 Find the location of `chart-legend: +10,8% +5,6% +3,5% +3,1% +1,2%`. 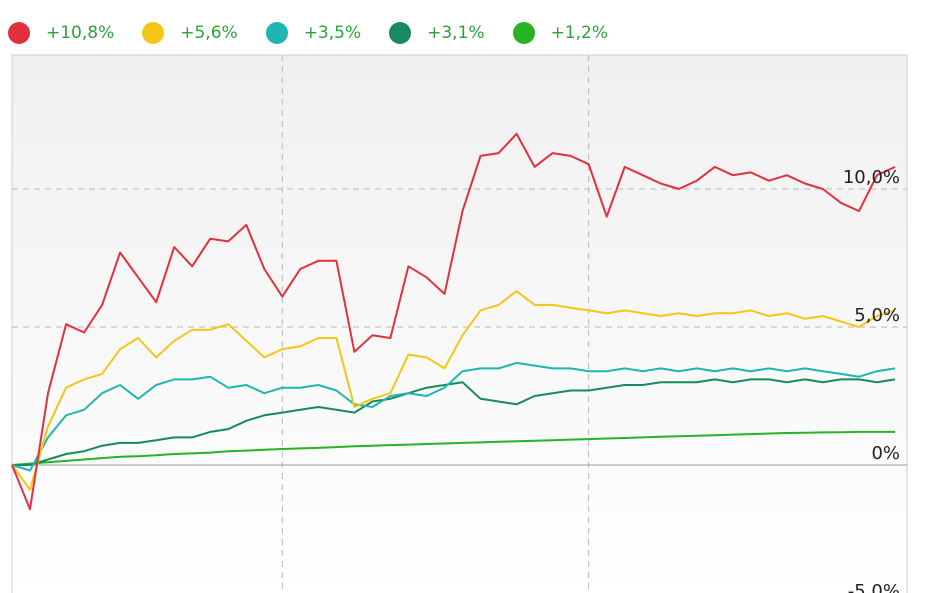

chart-legend: +10,8% +5,6% +3,5% +3,1% +1,2% is located at coordinates (322, 33).